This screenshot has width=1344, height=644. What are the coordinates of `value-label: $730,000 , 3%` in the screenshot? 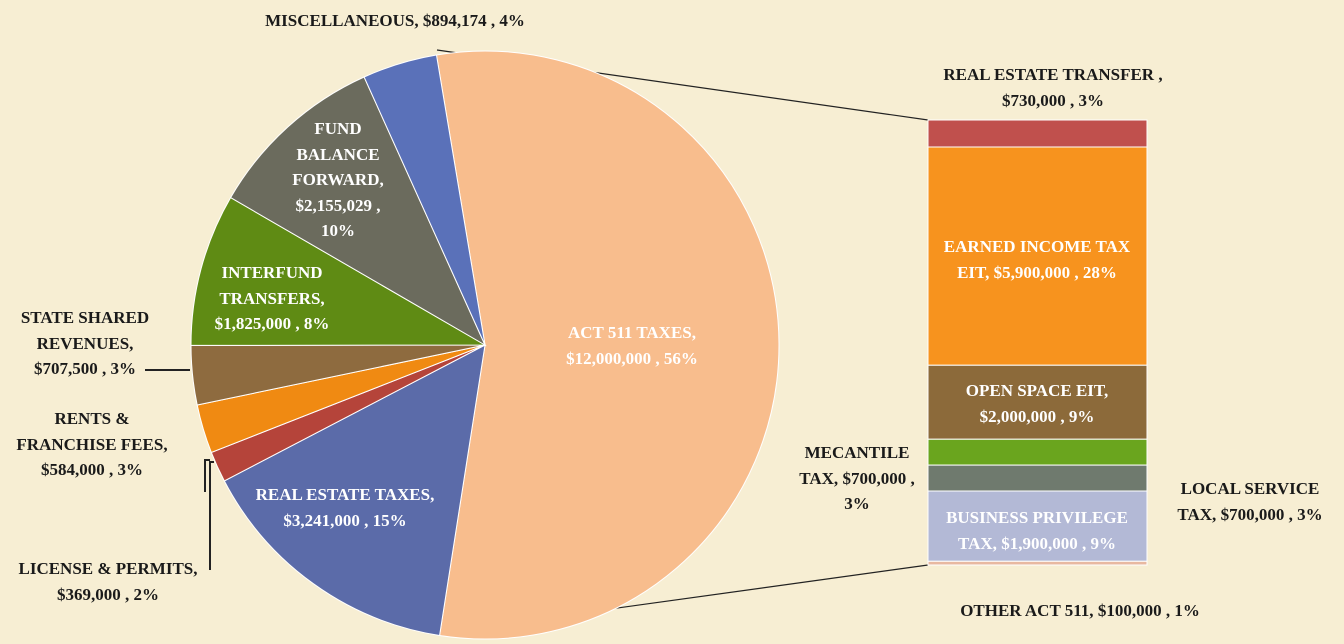 It's located at (1053, 100).